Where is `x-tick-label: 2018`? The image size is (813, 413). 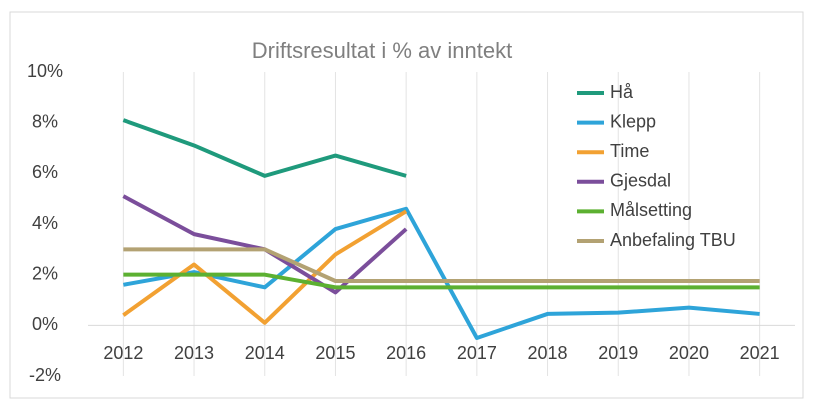 x-tick-label: 2018 is located at coordinates (548, 353).